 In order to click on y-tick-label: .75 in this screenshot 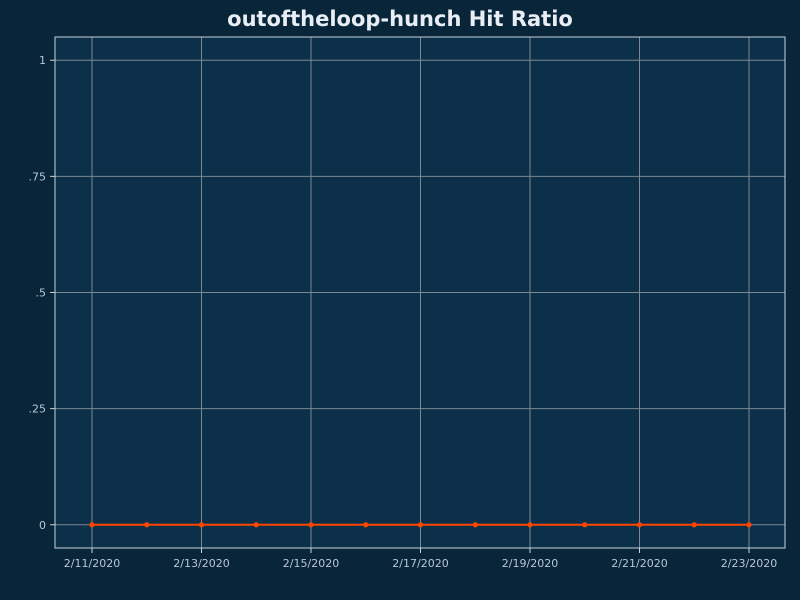, I will do `click(38, 176)`.